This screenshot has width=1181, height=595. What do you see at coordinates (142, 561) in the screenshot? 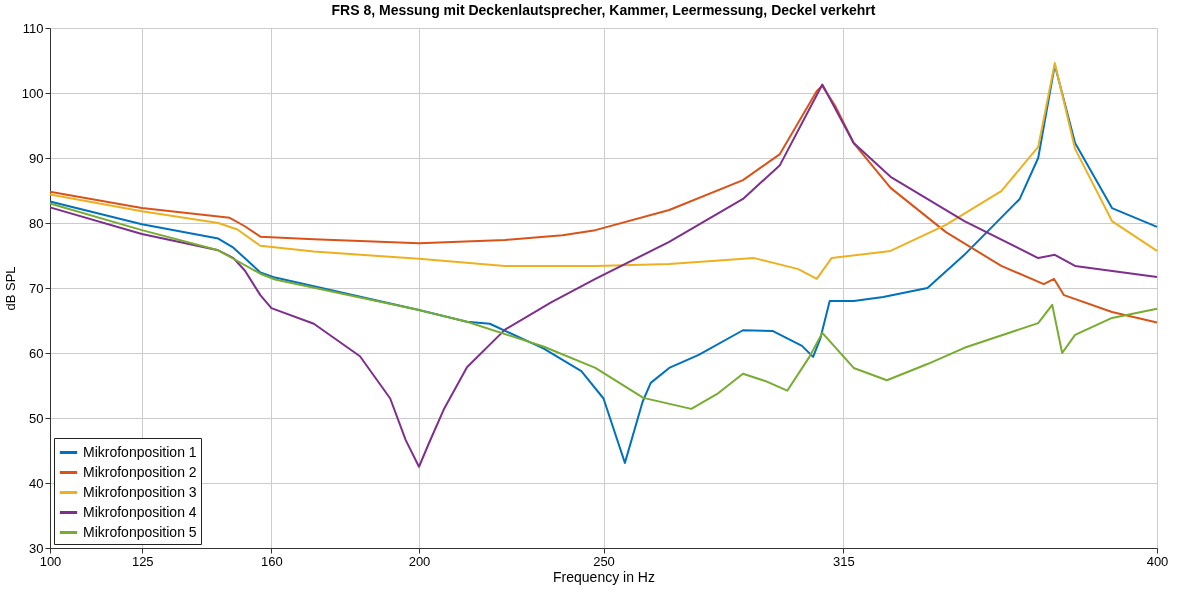
I see `x-tick-label: 125` at bounding box center [142, 561].